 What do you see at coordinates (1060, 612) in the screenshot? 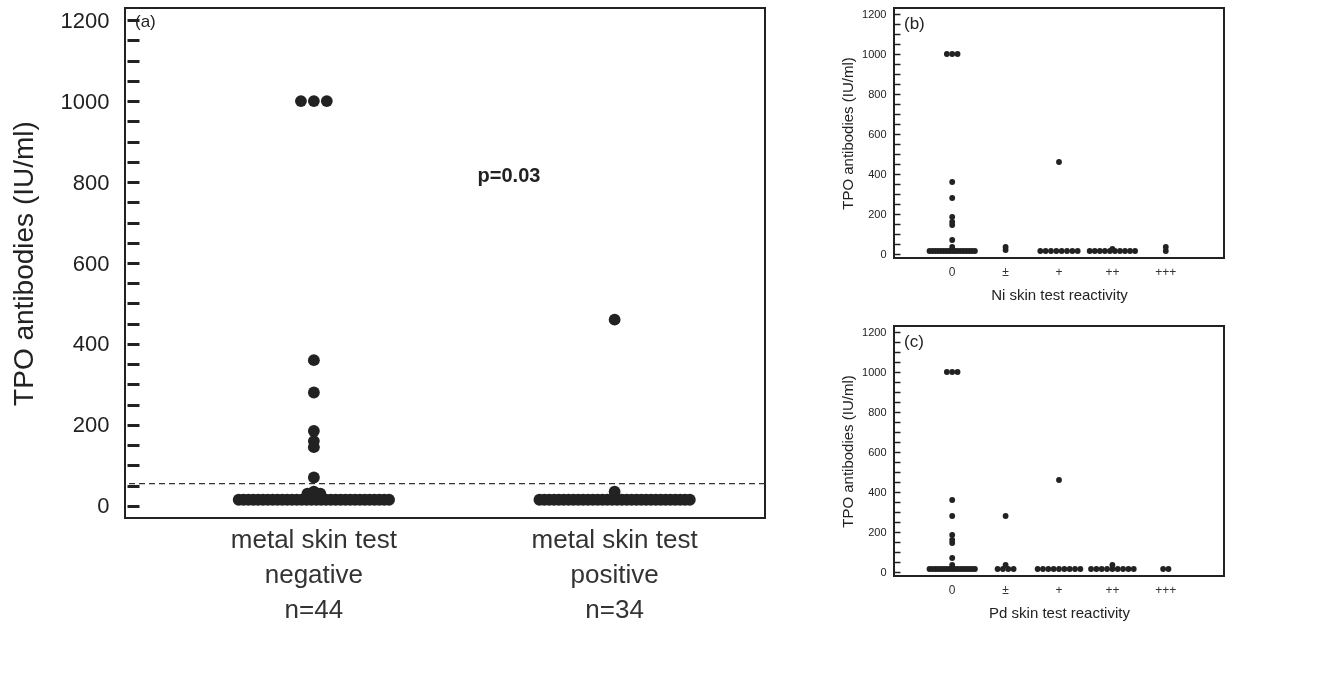
I see `x-axis-title: Pd skin test reactivity` at bounding box center [1060, 612].